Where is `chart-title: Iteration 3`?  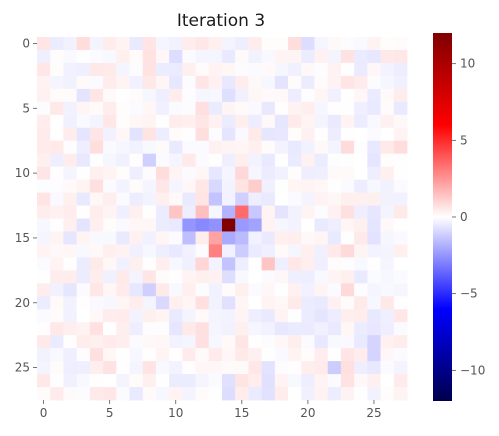 chart-title: Iteration 3 is located at coordinates (221, 21).